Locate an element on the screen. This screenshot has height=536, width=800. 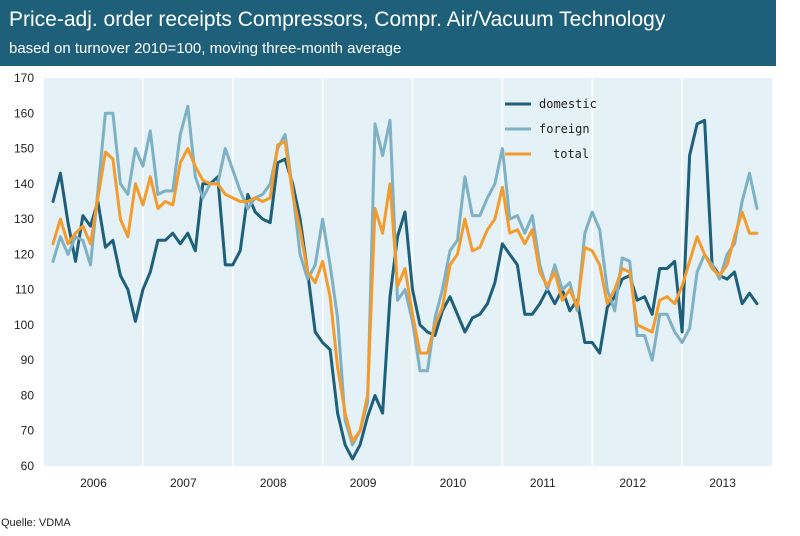
y-tick-label: 140 is located at coordinates (24, 184).